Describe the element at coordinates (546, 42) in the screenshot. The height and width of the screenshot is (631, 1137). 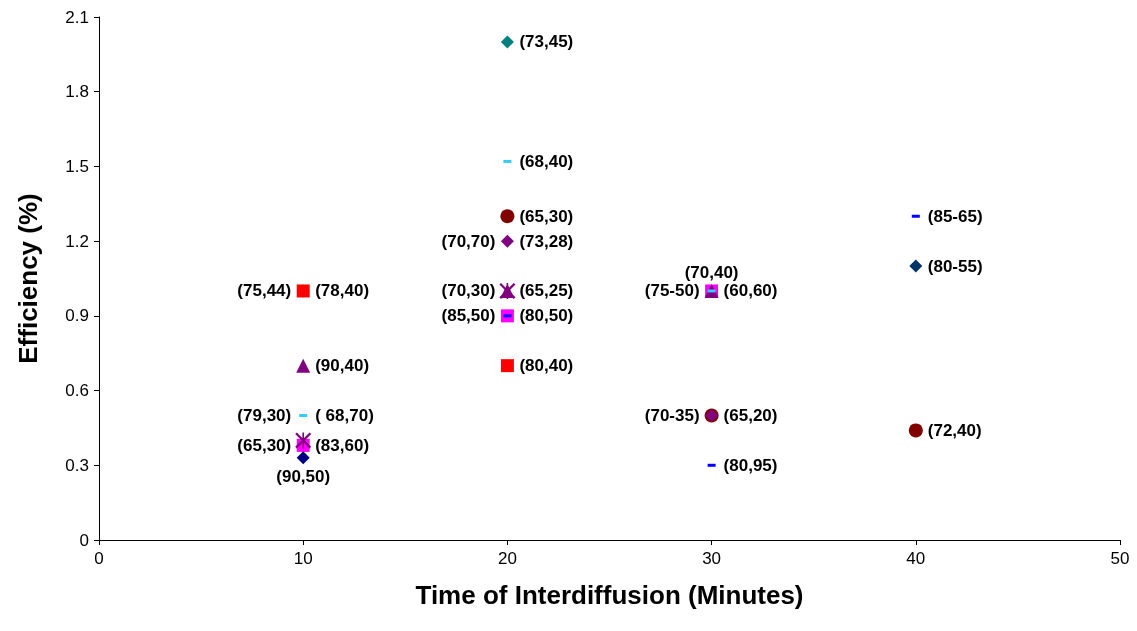
I see `annotation: (73,45)` at that location.